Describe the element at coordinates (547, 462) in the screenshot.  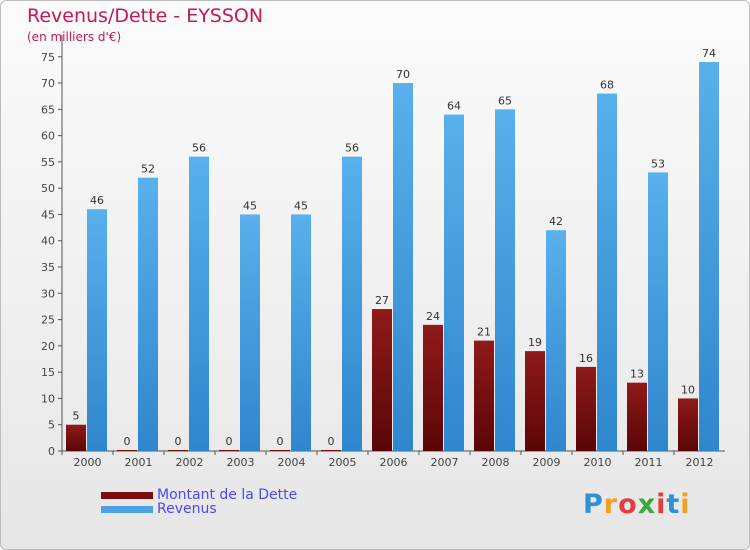
I see `x-tick-label: 2009` at that location.